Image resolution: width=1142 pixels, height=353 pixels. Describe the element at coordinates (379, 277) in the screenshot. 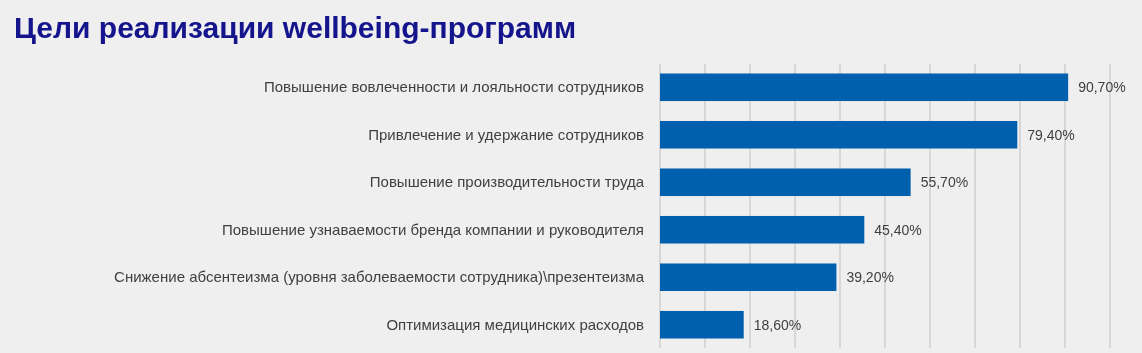

I see `y-tick-label: Снижение абсентеизма (уровня заболеваемости сотрудника)\презентеизма` at that location.